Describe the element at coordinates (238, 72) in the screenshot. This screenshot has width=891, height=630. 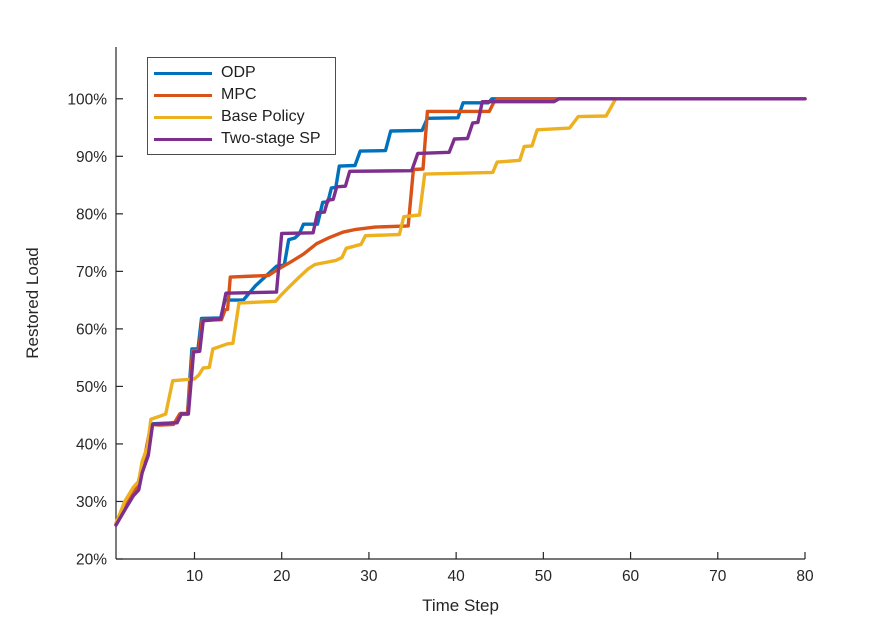
I see `legend-label-odp: ODP` at that location.